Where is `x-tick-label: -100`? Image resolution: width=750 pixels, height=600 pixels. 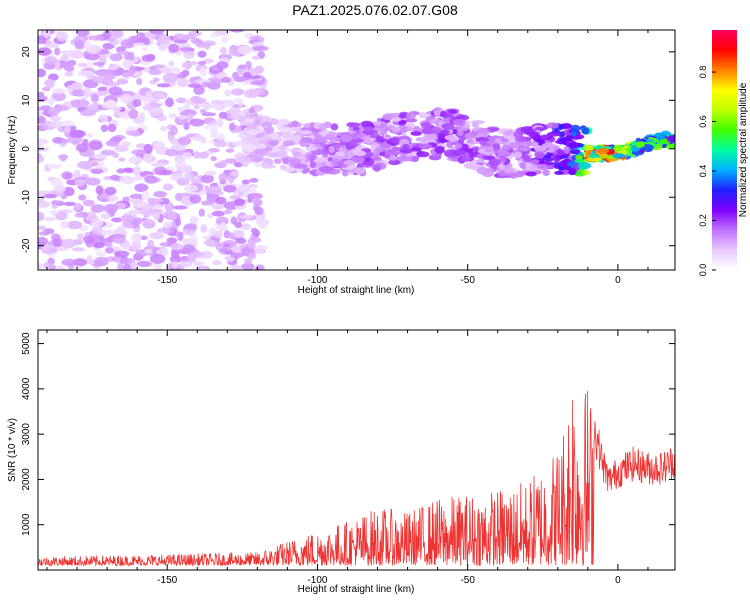 x-tick-label: -100 is located at coordinates (317, 280).